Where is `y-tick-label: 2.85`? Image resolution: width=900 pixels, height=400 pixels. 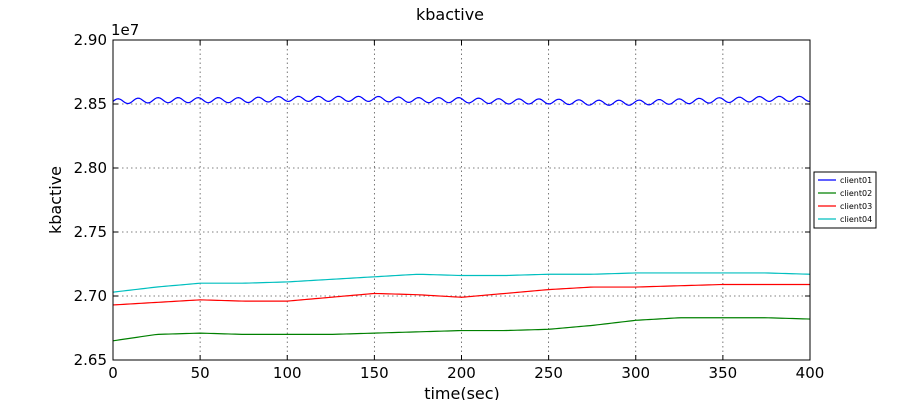 y-tick-label: 2.85 is located at coordinates (90, 104).